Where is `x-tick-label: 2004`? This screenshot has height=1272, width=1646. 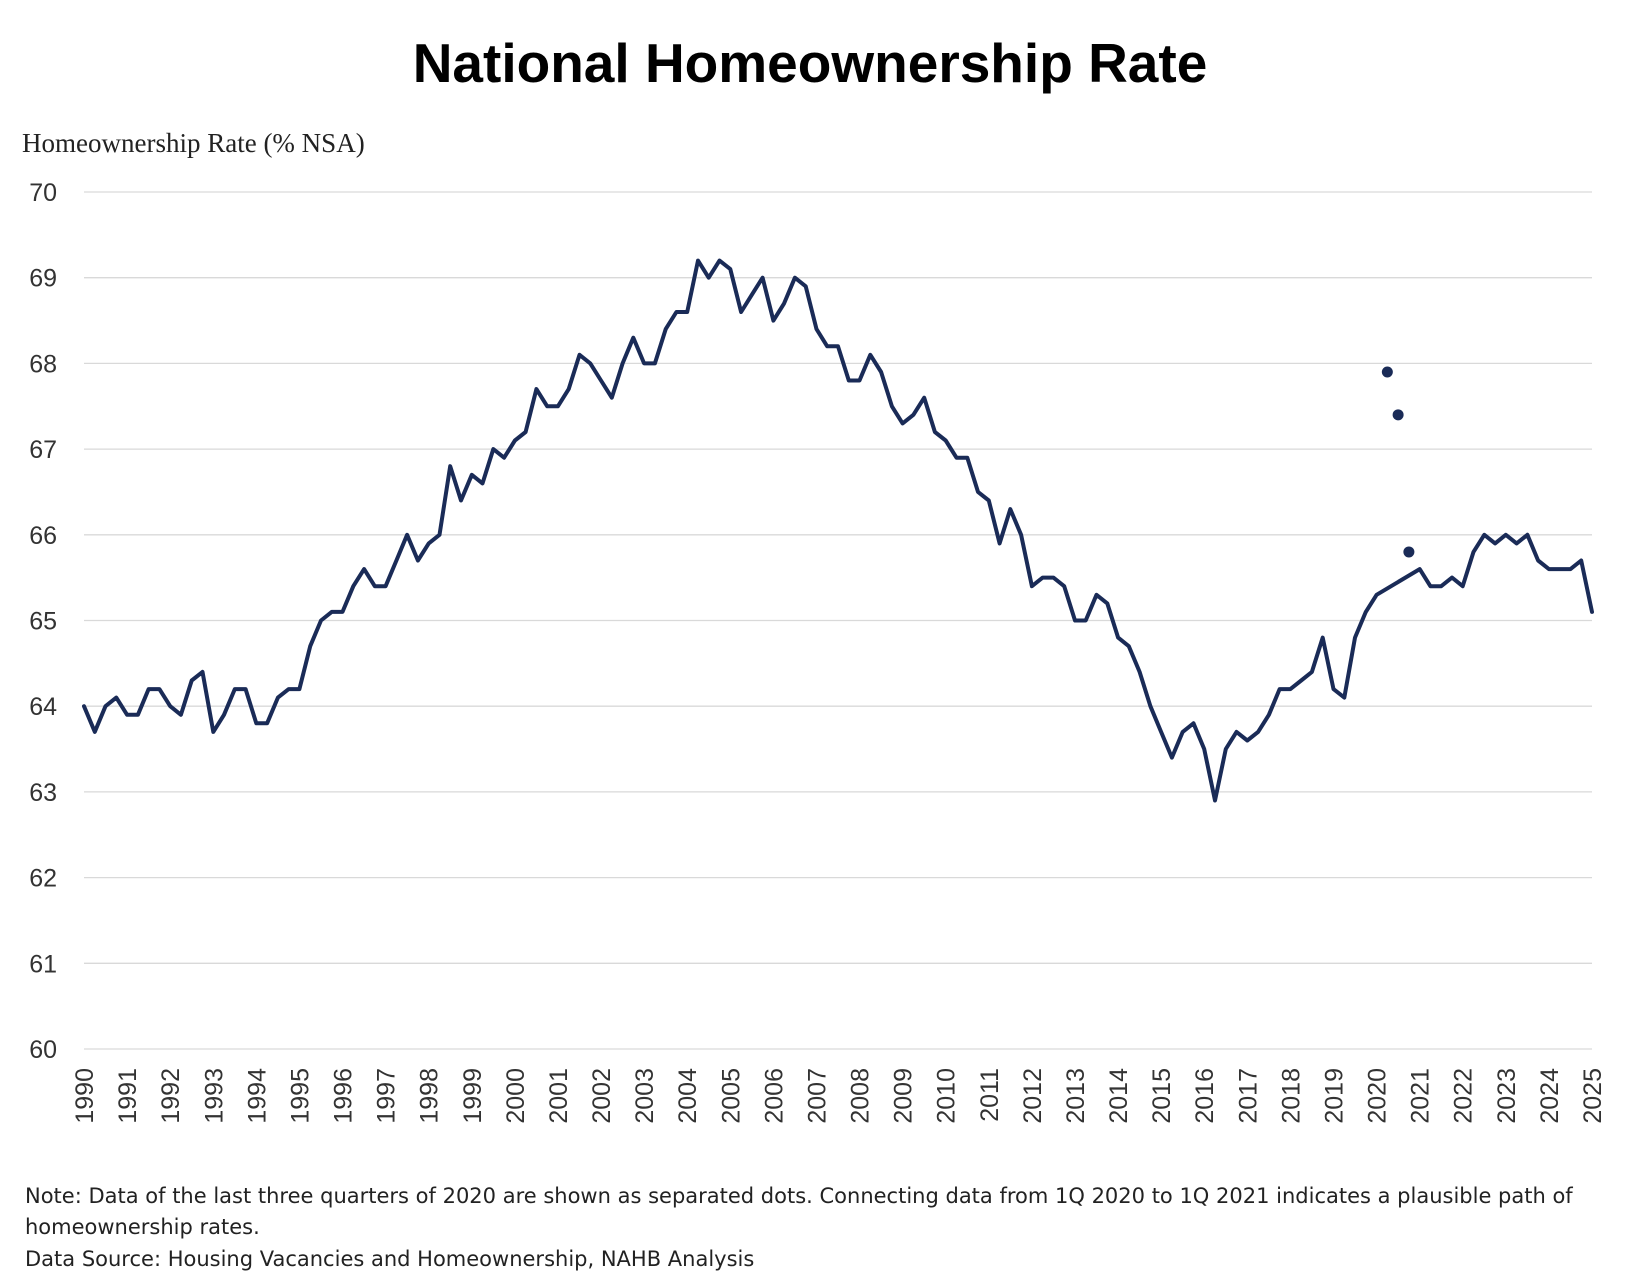
x-tick-label: 2004 is located at coordinates (688, 1096).